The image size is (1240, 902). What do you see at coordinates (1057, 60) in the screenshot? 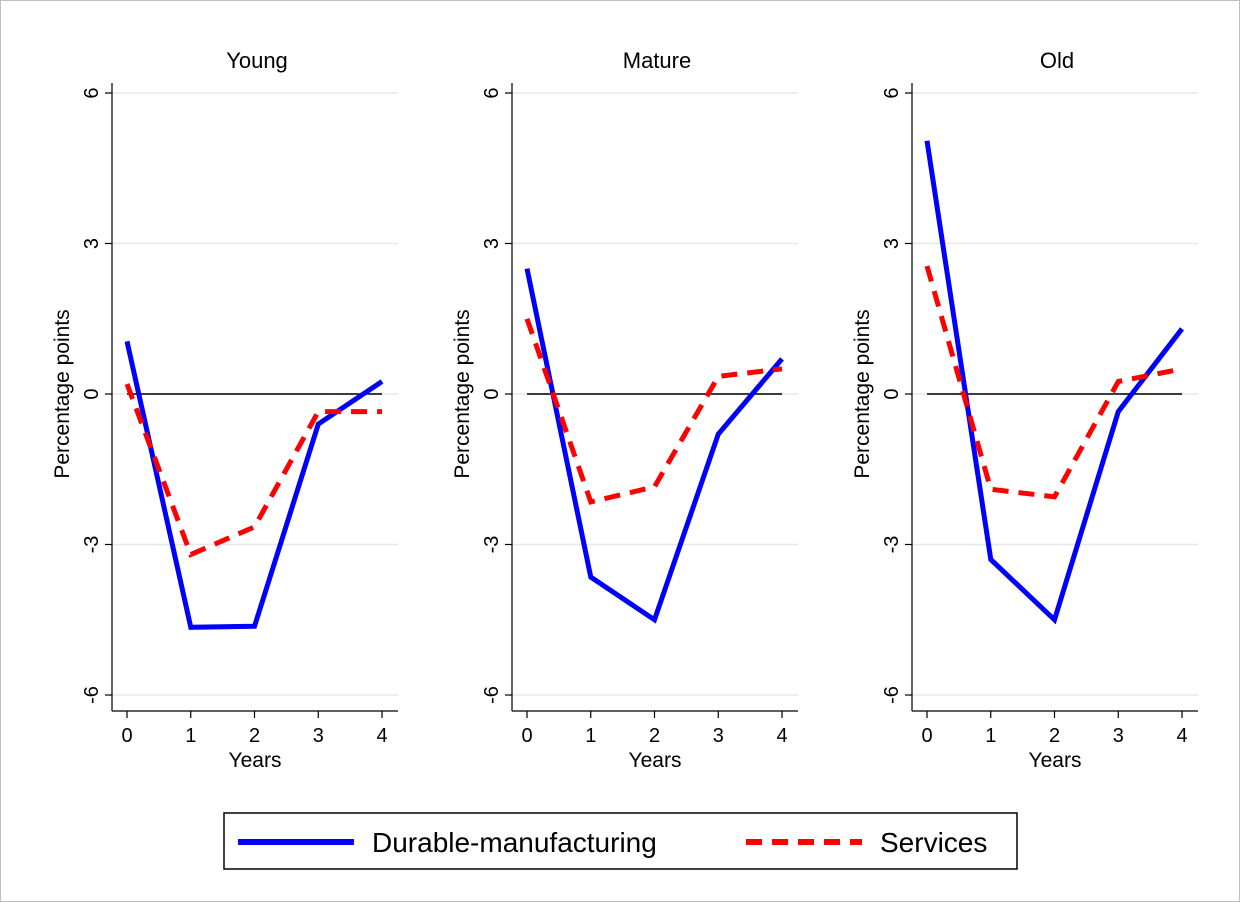
I see `panel-title-old: Old` at bounding box center [1057, 60].